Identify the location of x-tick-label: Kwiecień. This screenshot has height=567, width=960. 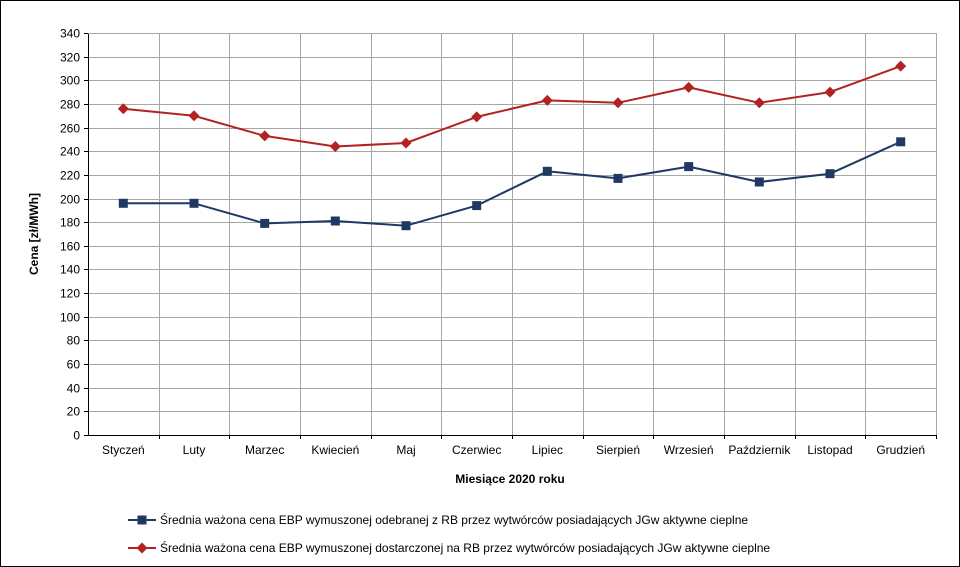
(335, 450).